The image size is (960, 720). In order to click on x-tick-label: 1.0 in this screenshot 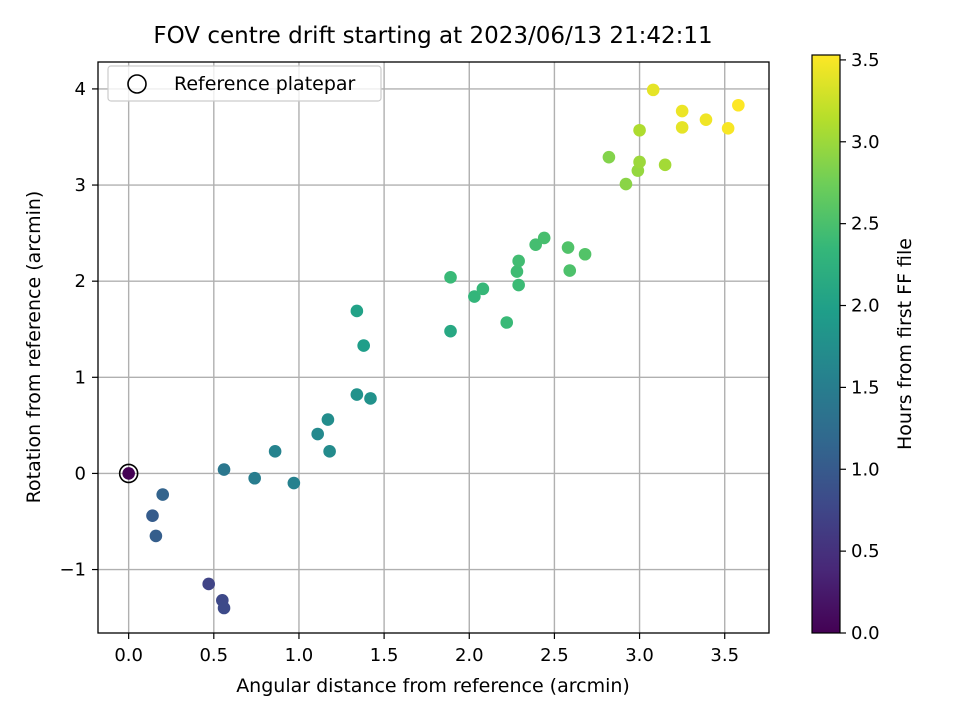, I will do `click(299, 655)`.